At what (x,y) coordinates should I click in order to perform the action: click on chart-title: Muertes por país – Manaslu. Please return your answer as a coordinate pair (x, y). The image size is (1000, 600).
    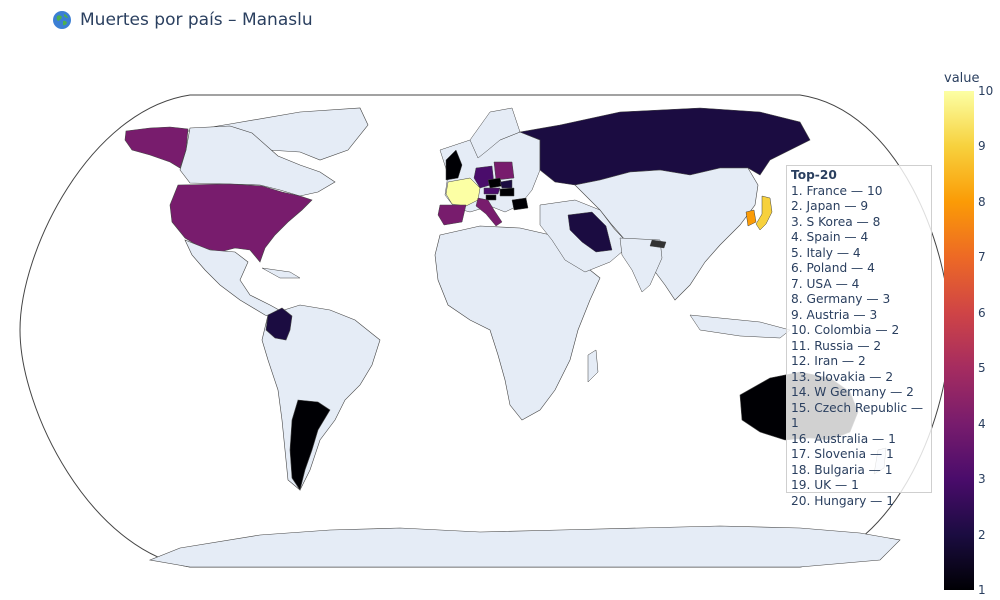
    Looking at the image, I should click on (182, 20).